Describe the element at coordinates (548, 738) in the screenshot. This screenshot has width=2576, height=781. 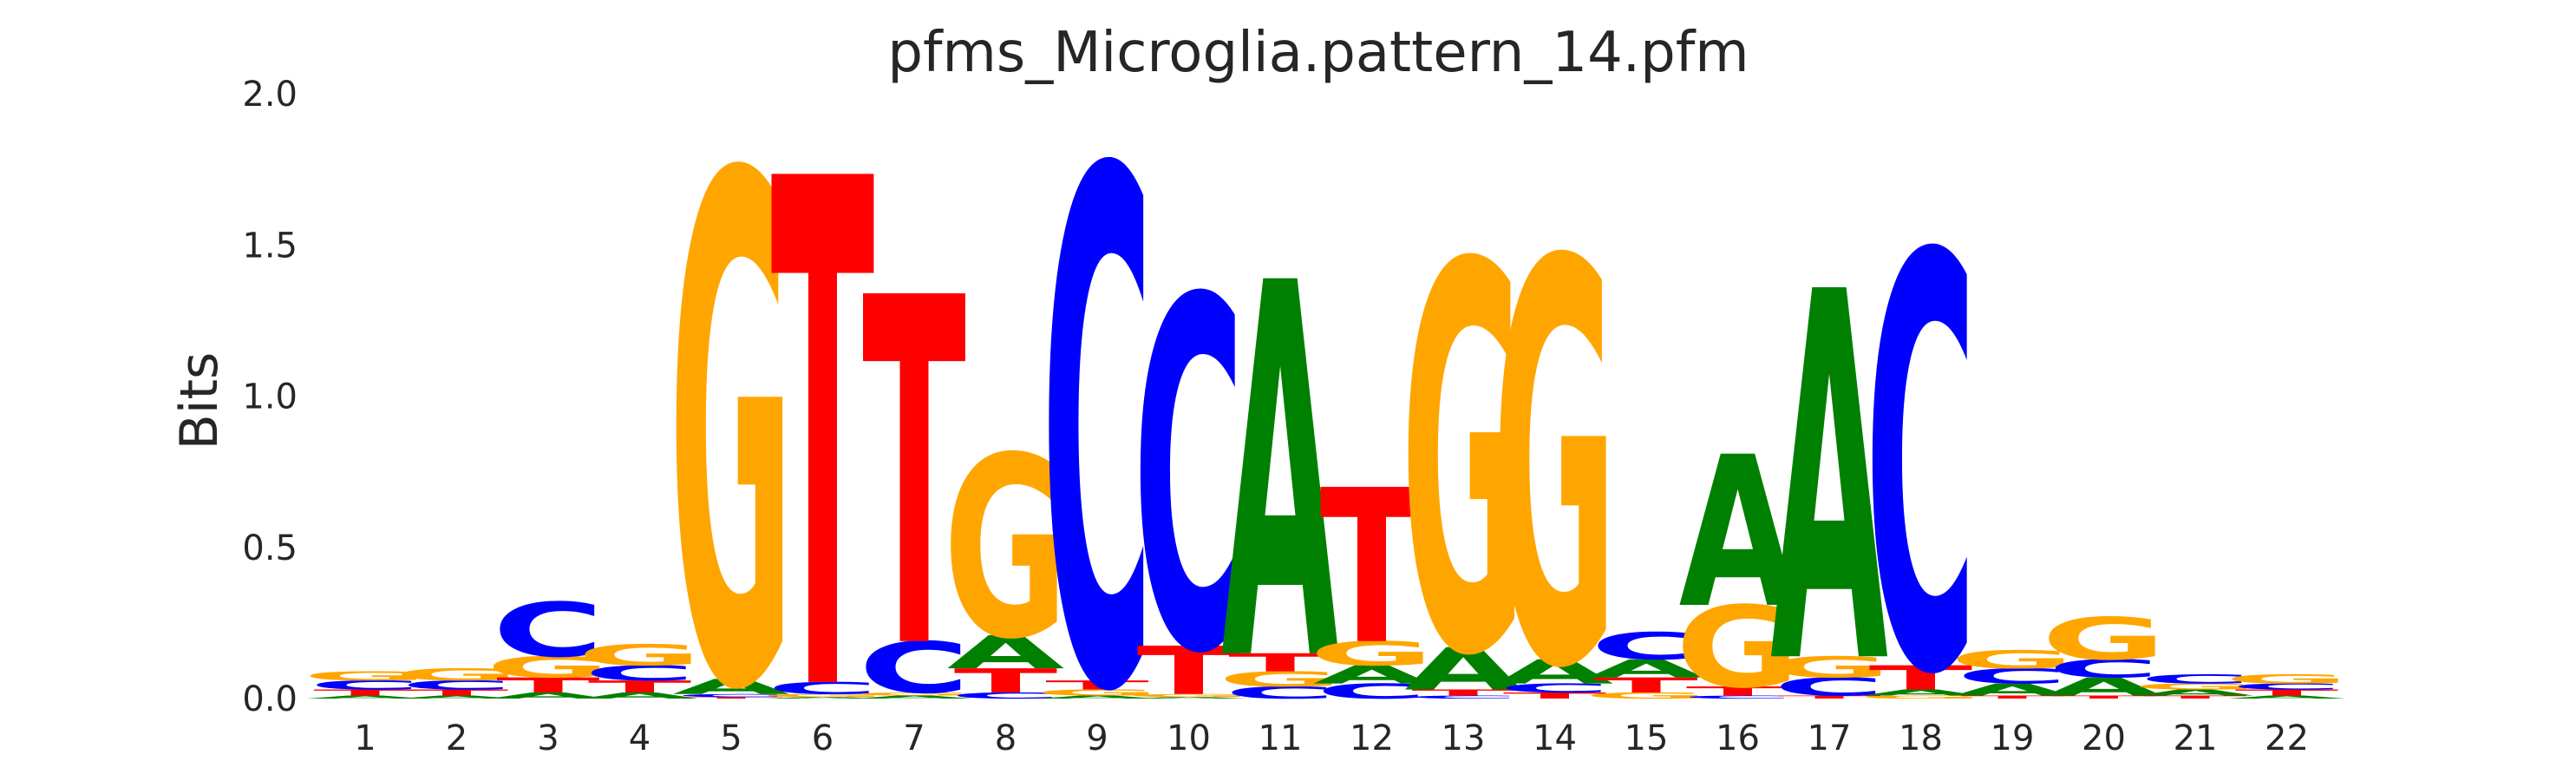
I see `x-tick-label: 3` at that location.